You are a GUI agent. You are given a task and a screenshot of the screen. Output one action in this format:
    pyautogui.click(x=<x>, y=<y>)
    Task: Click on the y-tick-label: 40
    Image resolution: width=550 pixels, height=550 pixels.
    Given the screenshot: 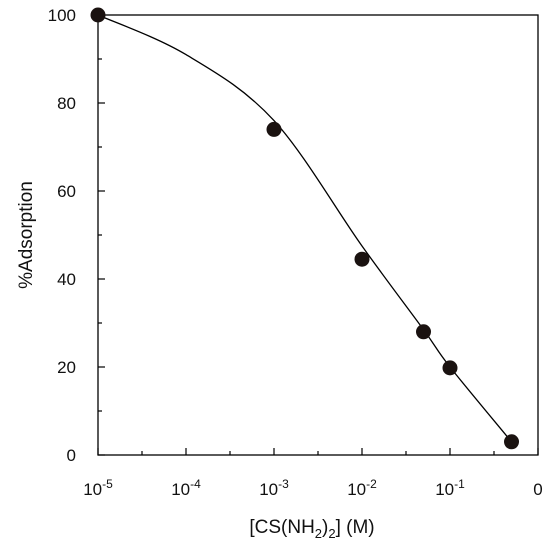 What is the action you would take?
    pyautogui.click(x=66, y=279)
    